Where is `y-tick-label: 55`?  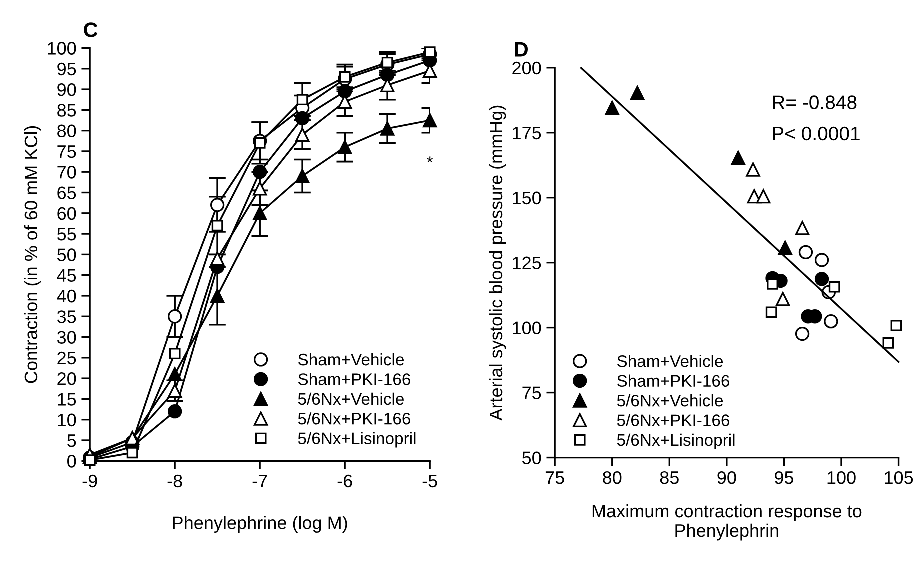 y-tick-label: 55 is located at coordinates (67, 234).